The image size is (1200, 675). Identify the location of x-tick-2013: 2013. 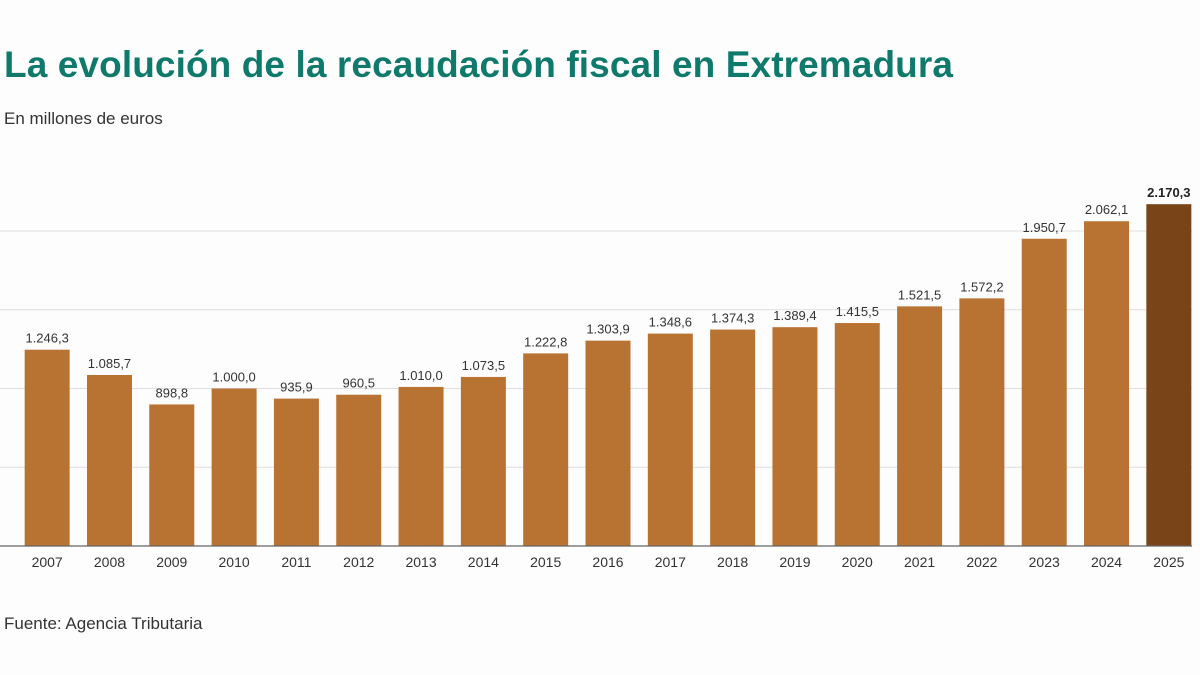
(420, 562).